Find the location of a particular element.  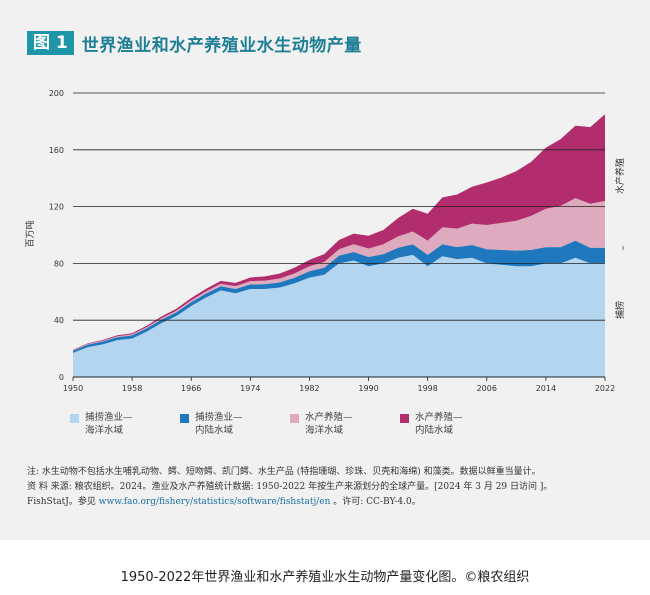

y-axis-label: 百万吨 is located at coordinates (30, 233).